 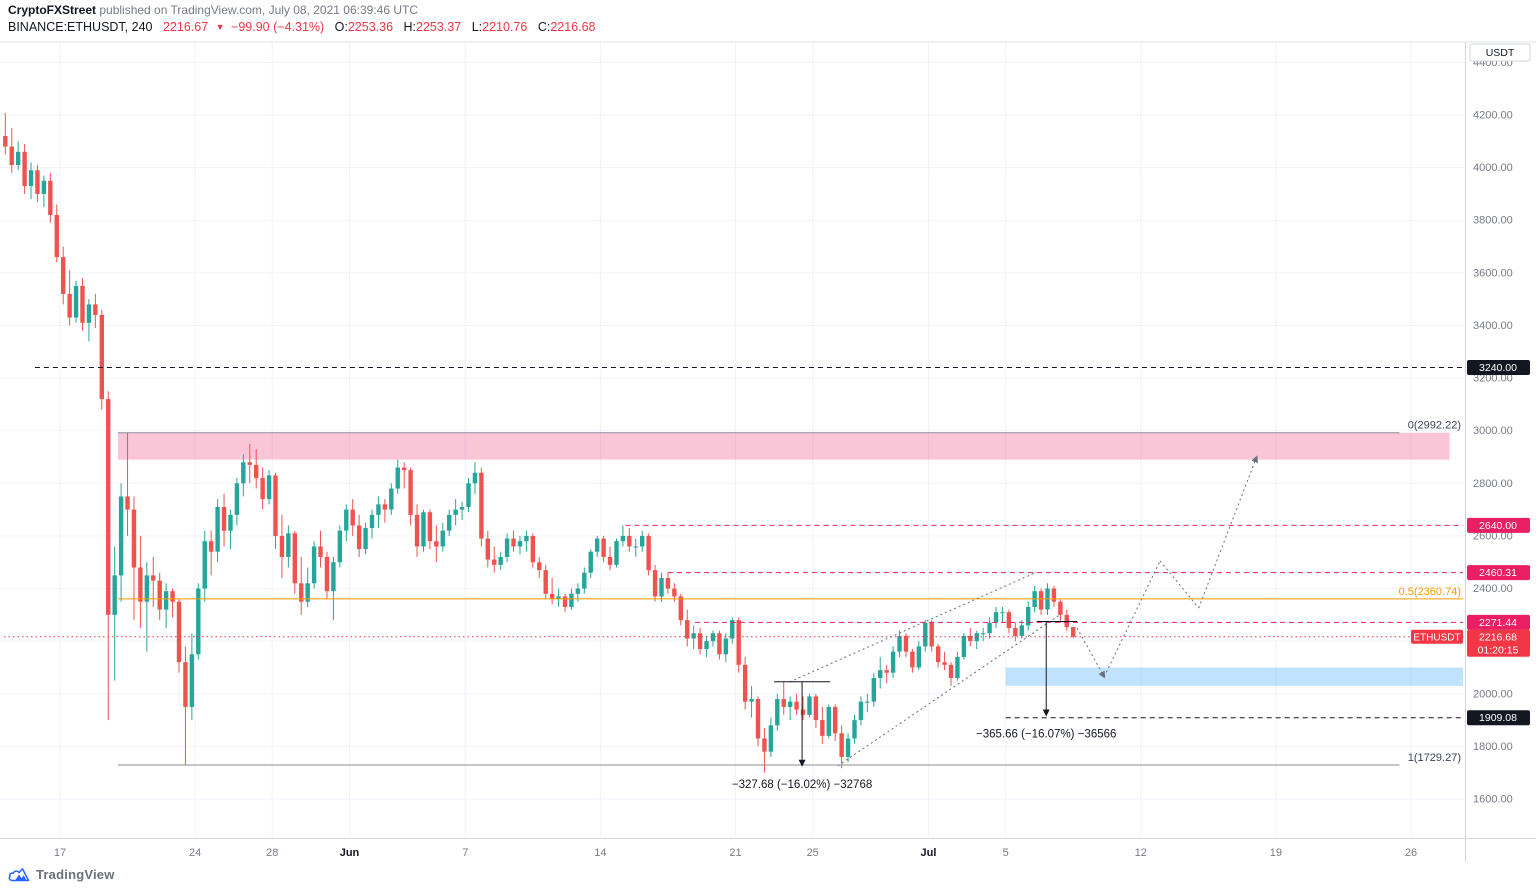 I want to click on svg-text: 0(2992.22), so click(x=1434, y=426).